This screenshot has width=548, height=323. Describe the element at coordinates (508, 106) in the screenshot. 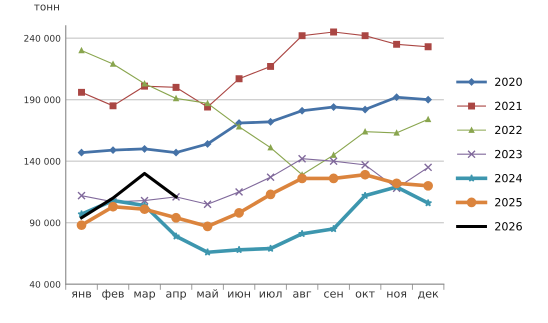

I see `legend-label: 2021` at that location.